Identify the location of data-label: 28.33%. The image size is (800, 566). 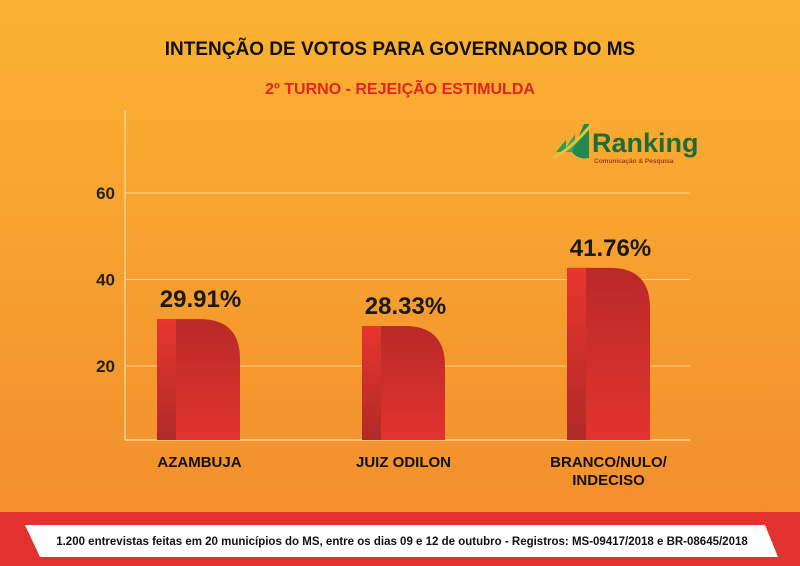
(405, 306).